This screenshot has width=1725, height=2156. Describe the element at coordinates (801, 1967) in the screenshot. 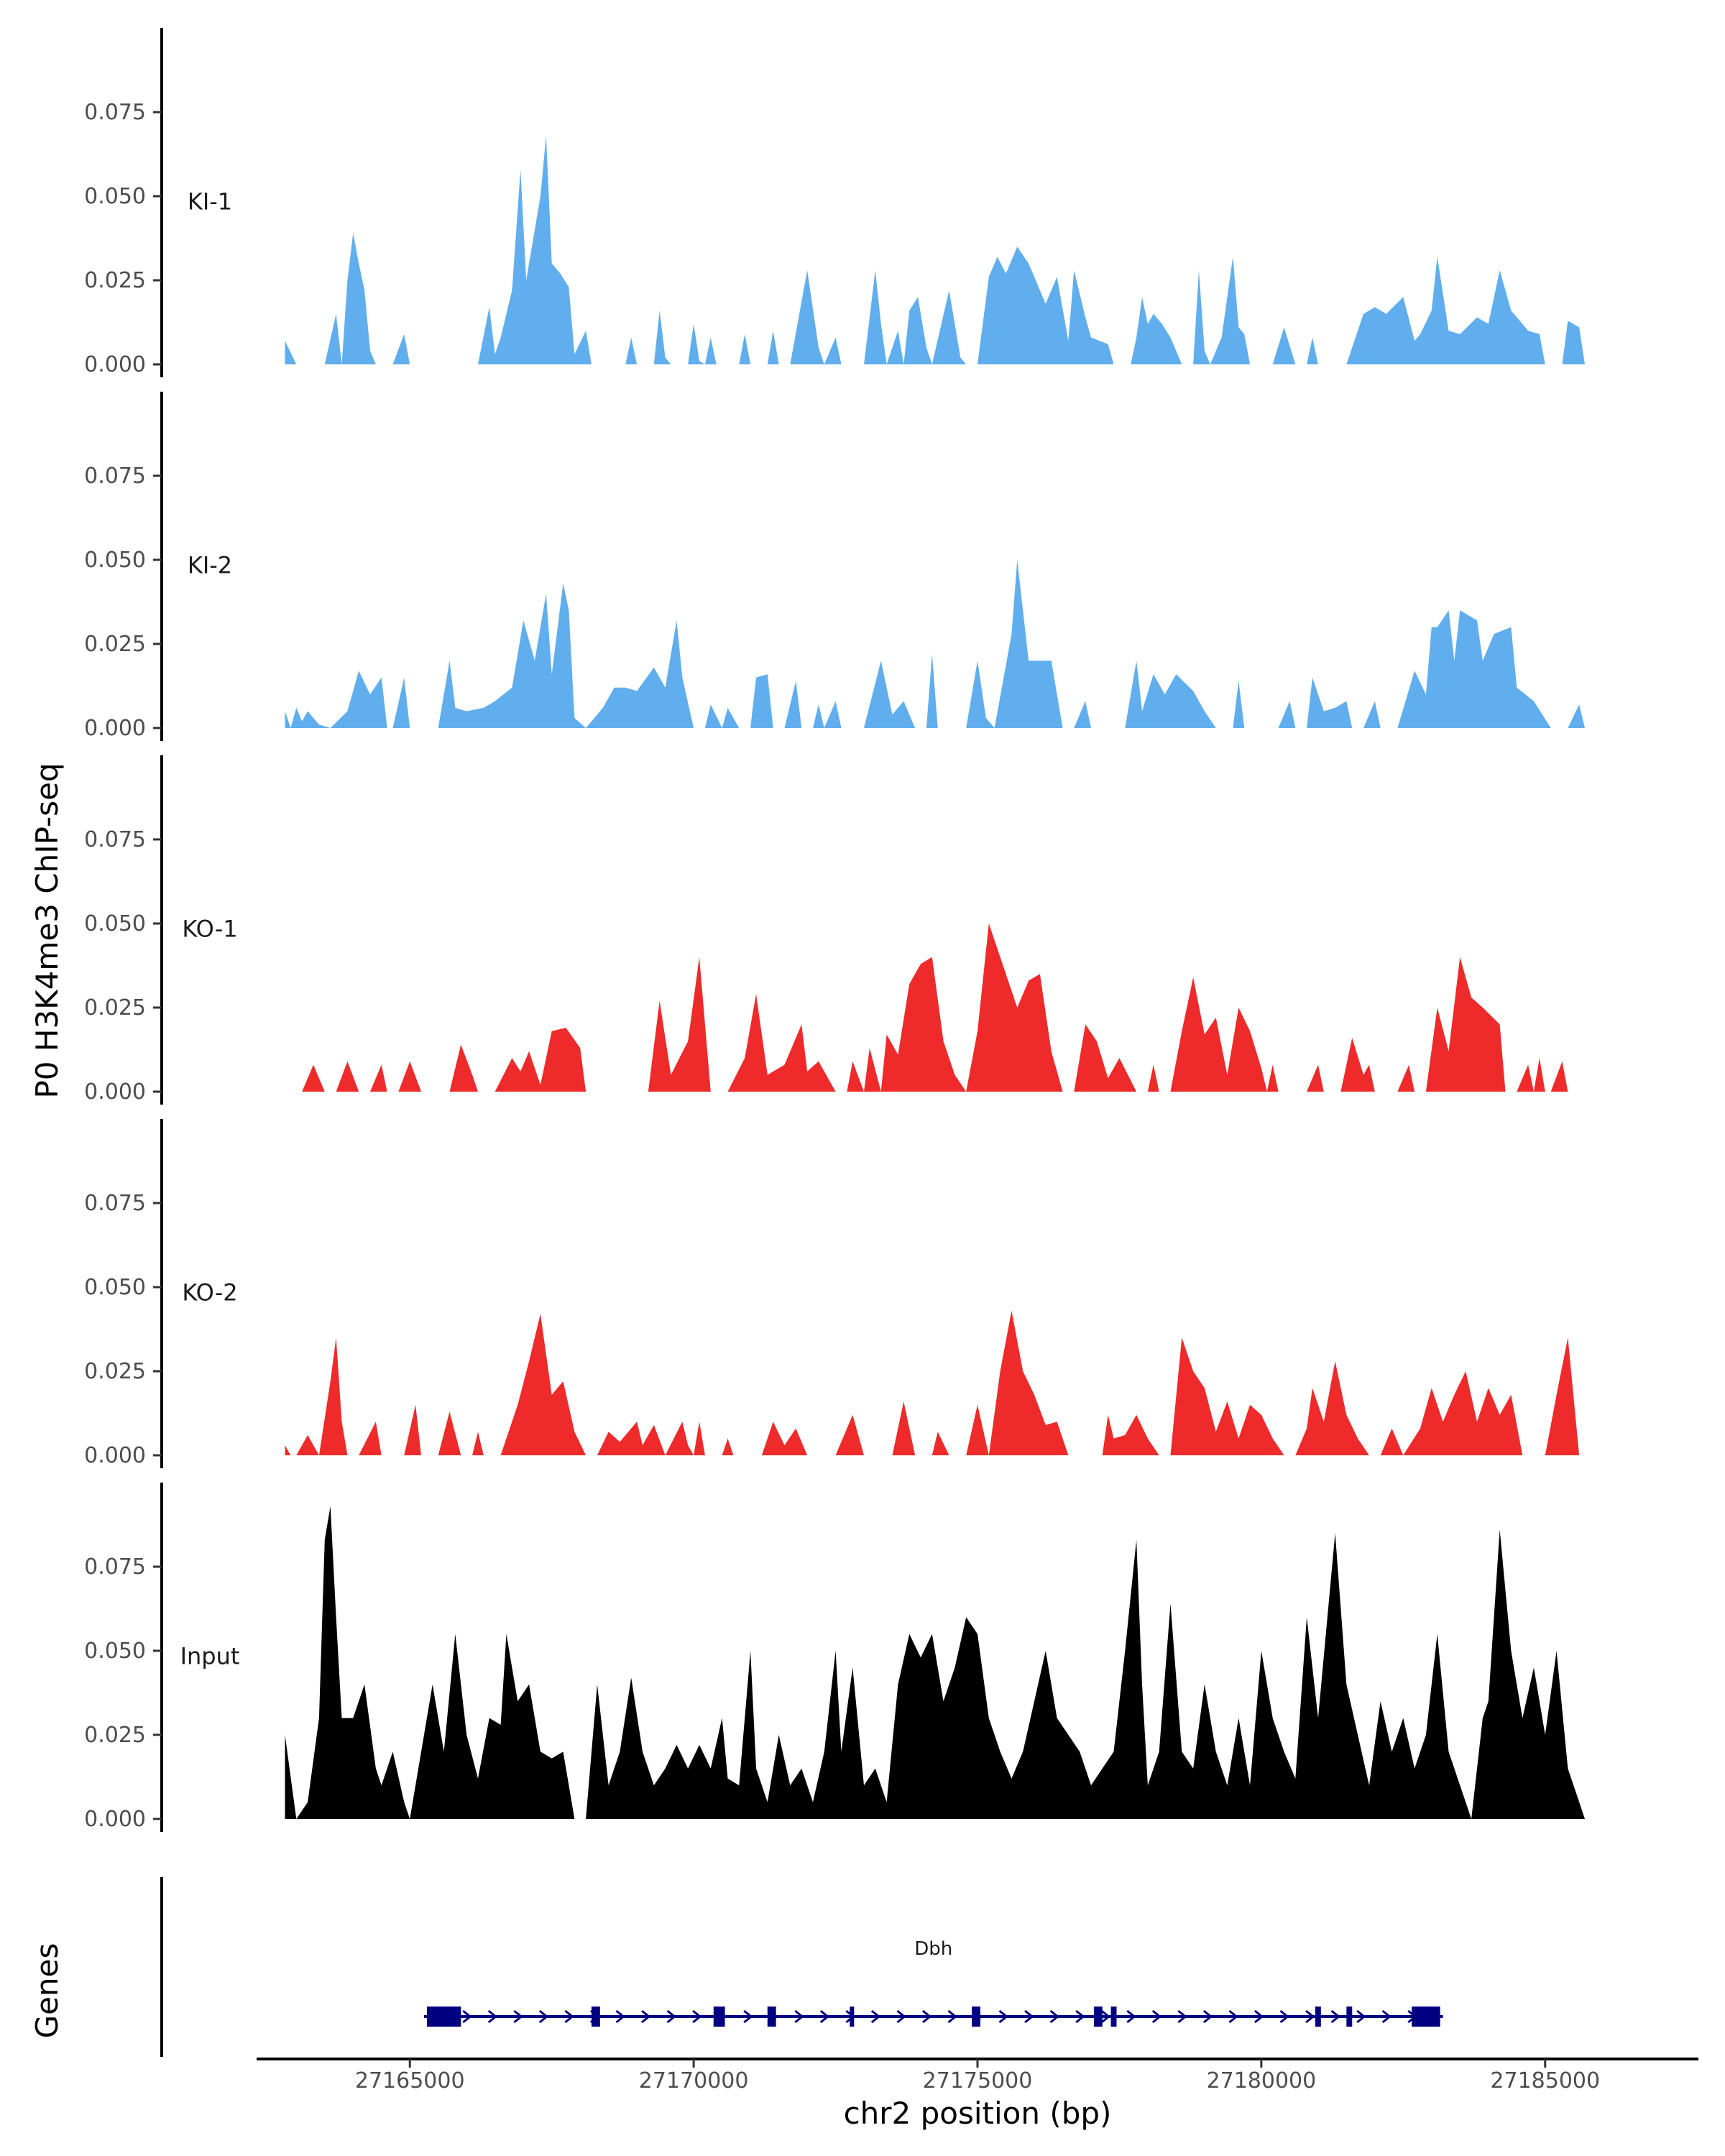

I see `genes-panel: Dbh` at that location.